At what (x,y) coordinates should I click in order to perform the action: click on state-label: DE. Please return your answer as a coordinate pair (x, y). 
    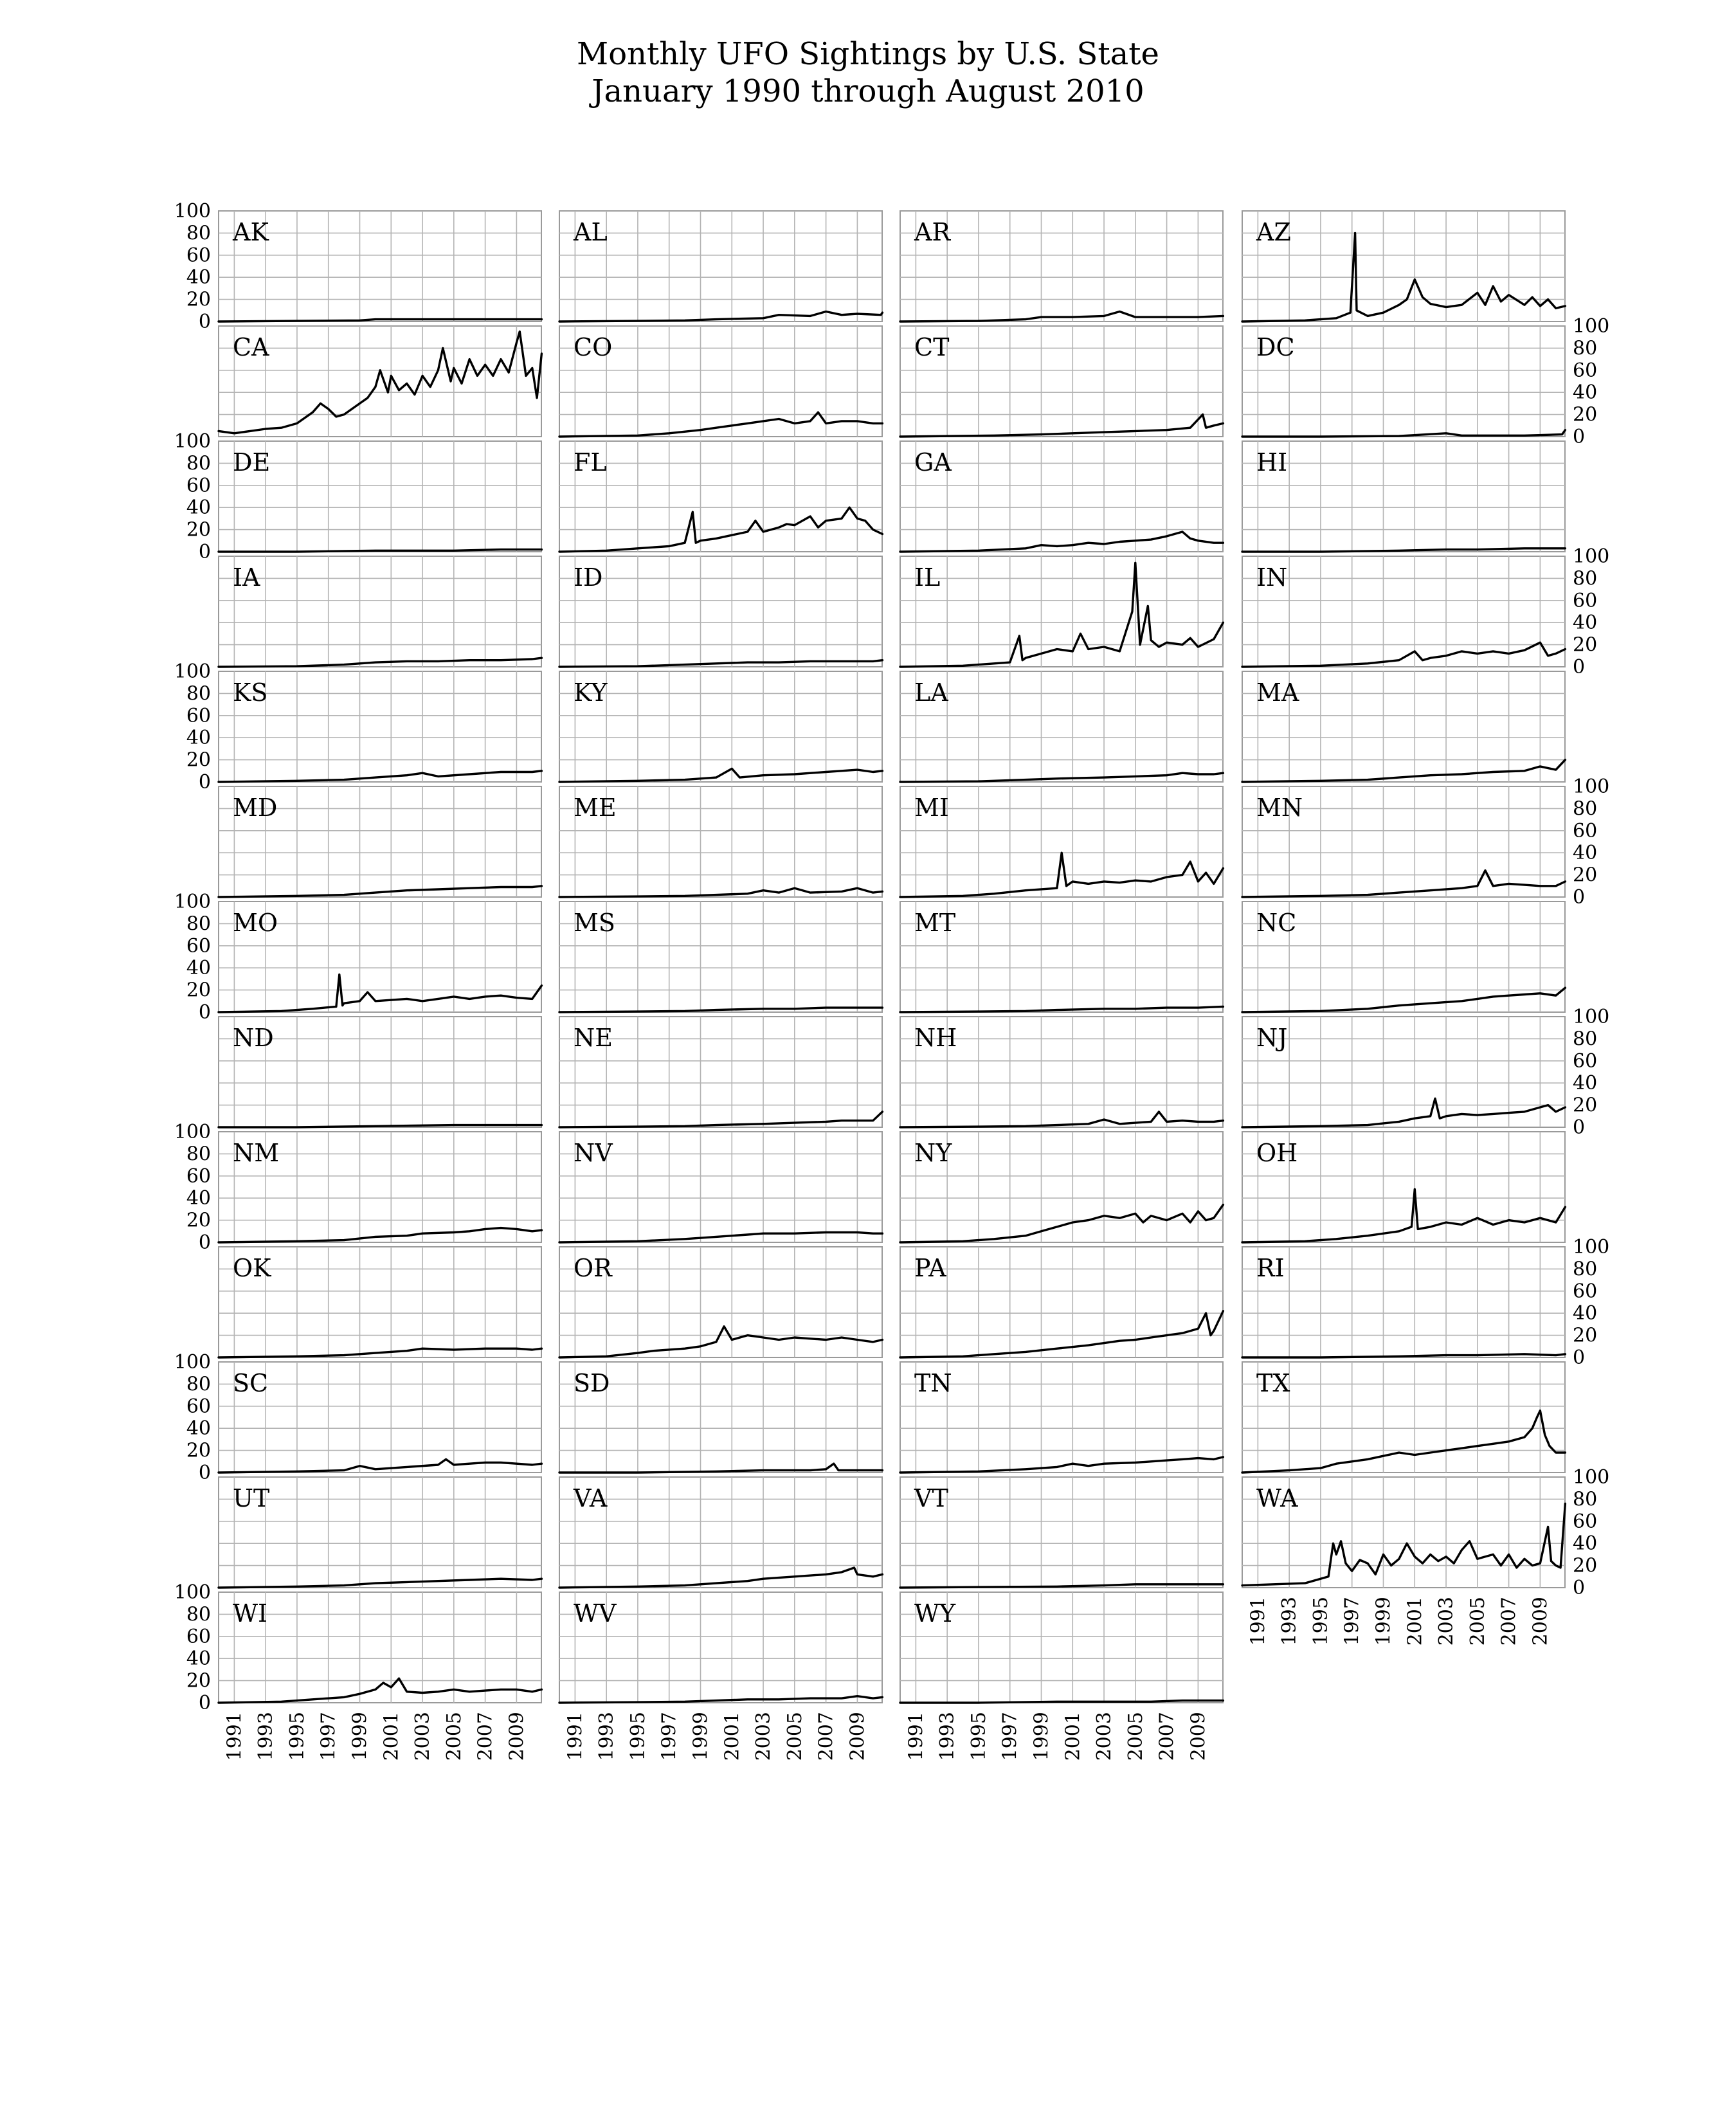
    Looking at the image, I should click on (251, 462).